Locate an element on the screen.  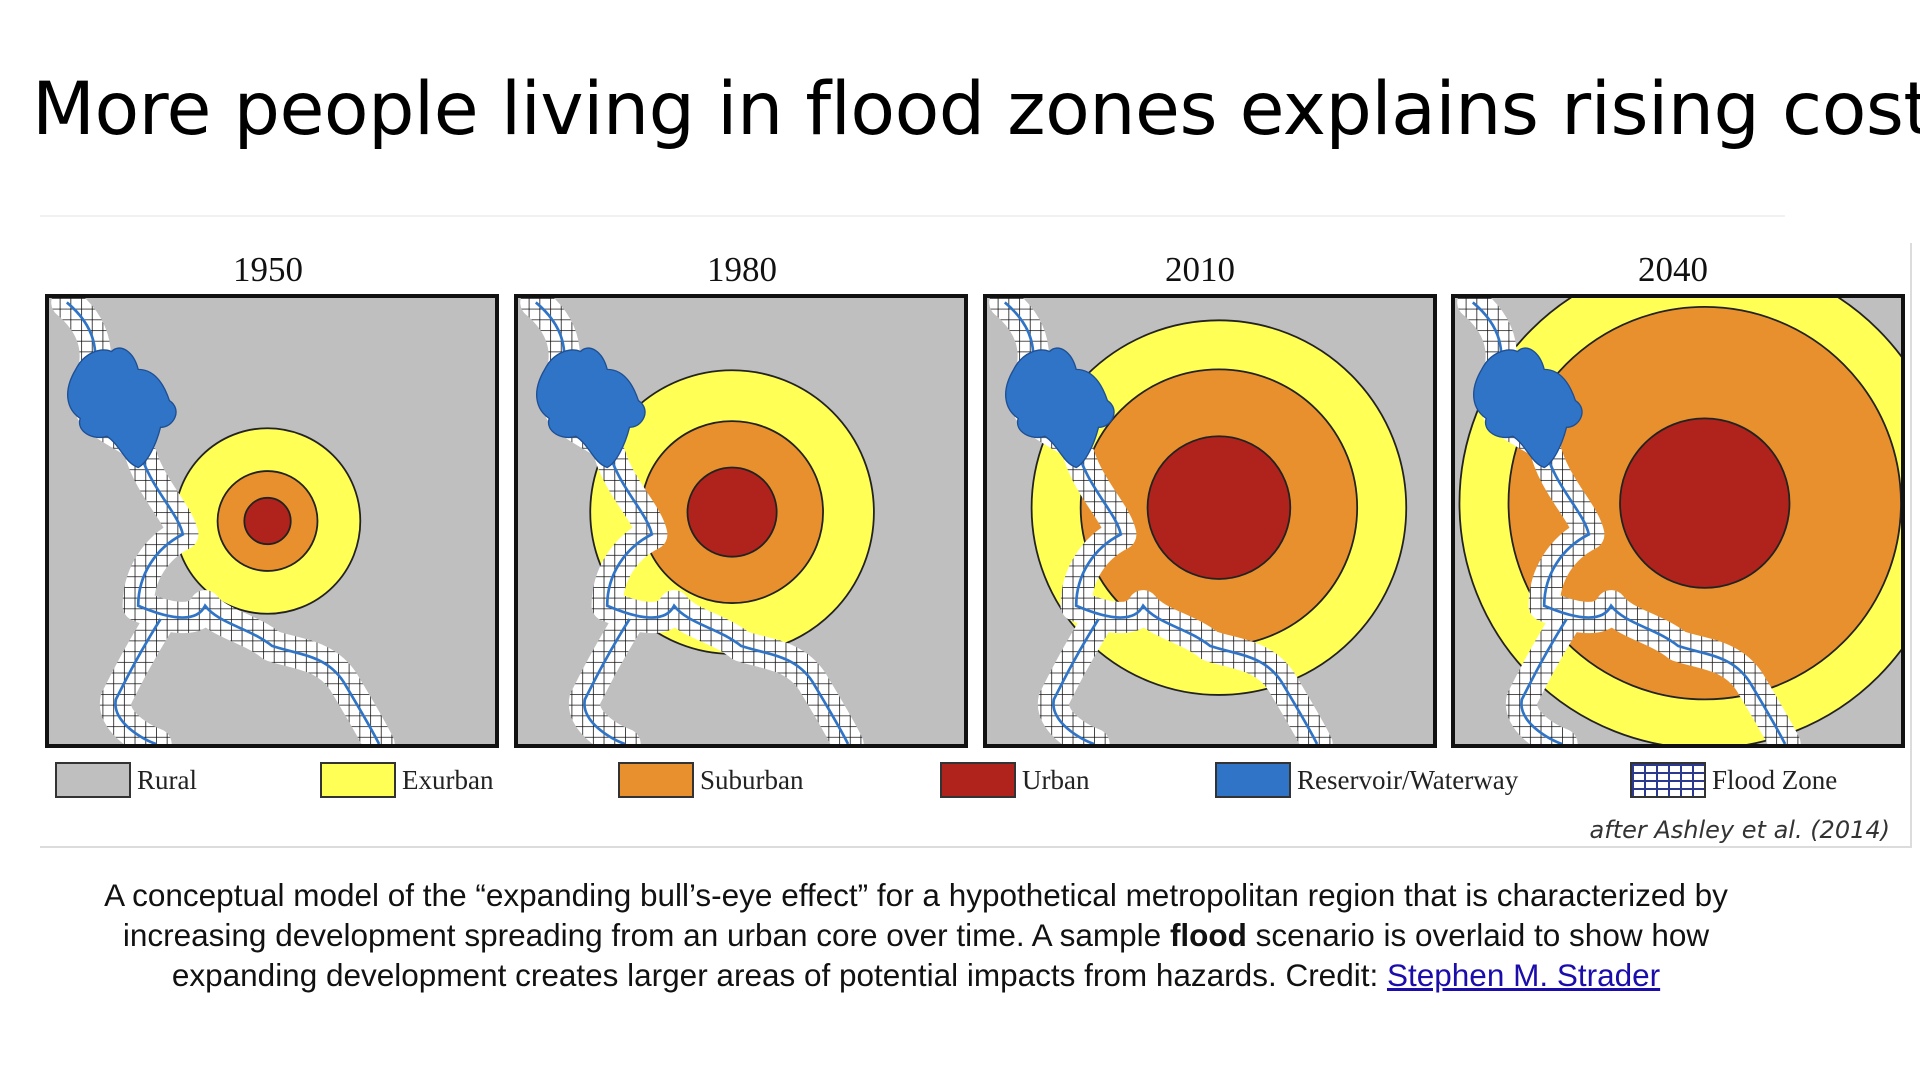
figure-citation: after Ashley et al. (2014) is located at coordinates (1739, 830).